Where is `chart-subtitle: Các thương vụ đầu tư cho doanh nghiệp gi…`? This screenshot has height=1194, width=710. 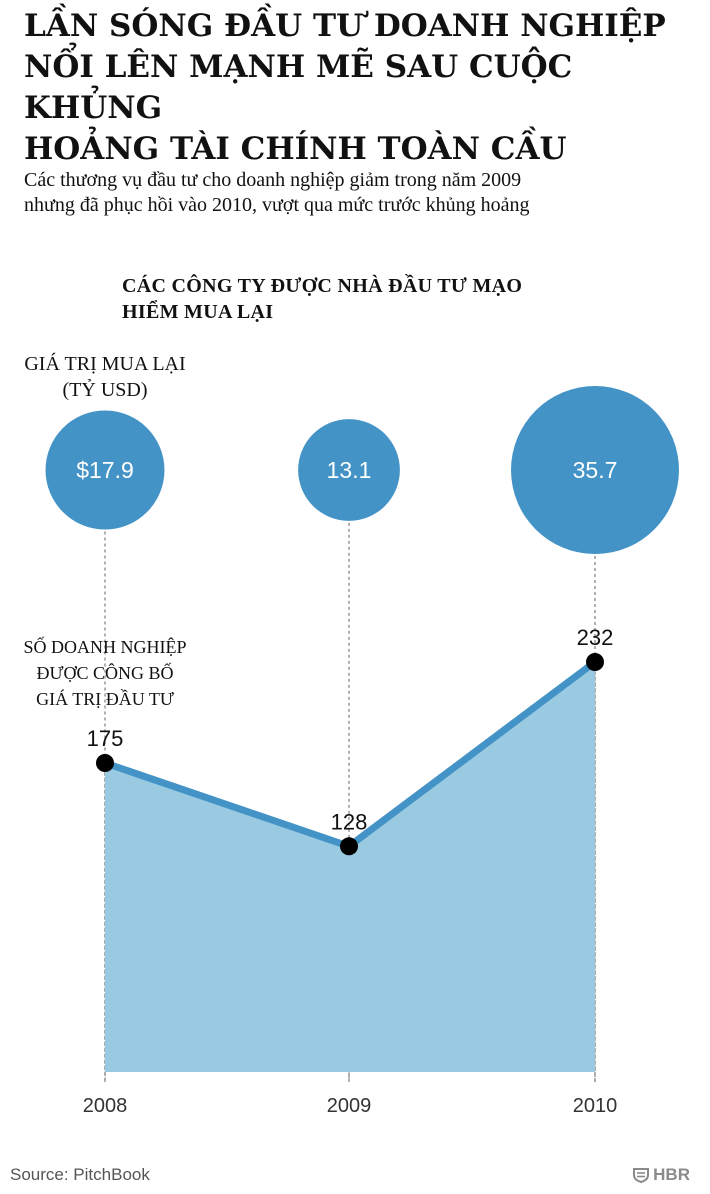 chart-subtitle: Các thương vụ đầu tư cho doanh nghiệp gi… is located at coordinates (354, 193).